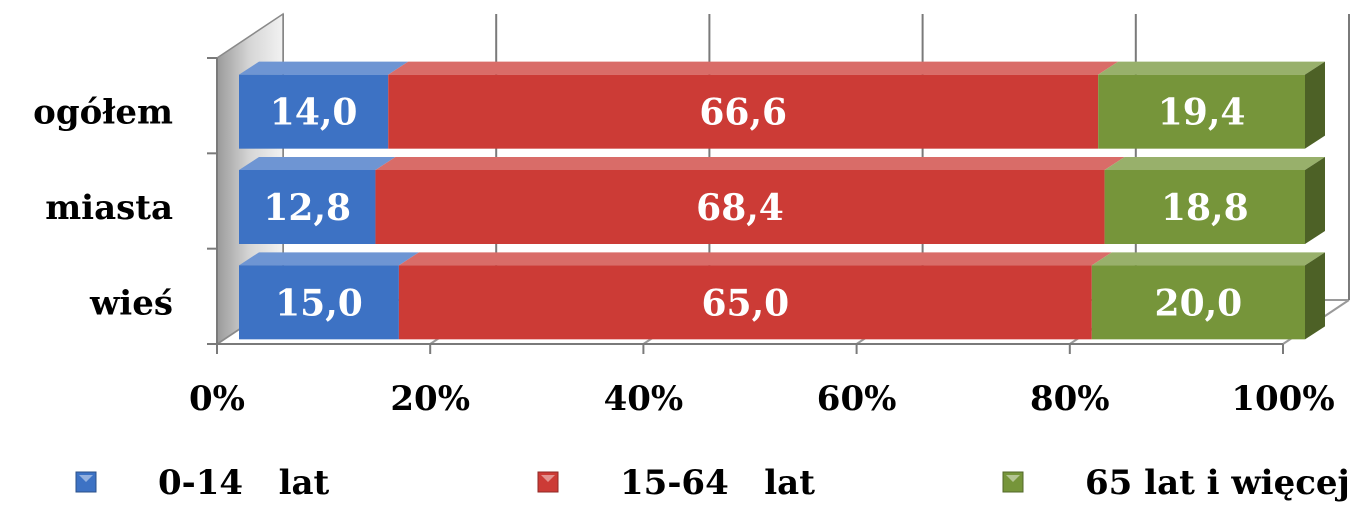 The width and height of the screenshot is (1371, 519). What do you see at coordinates (131, 303) in the screenshot?
I see `category-label: wieś` at bounding box center [131, 303].